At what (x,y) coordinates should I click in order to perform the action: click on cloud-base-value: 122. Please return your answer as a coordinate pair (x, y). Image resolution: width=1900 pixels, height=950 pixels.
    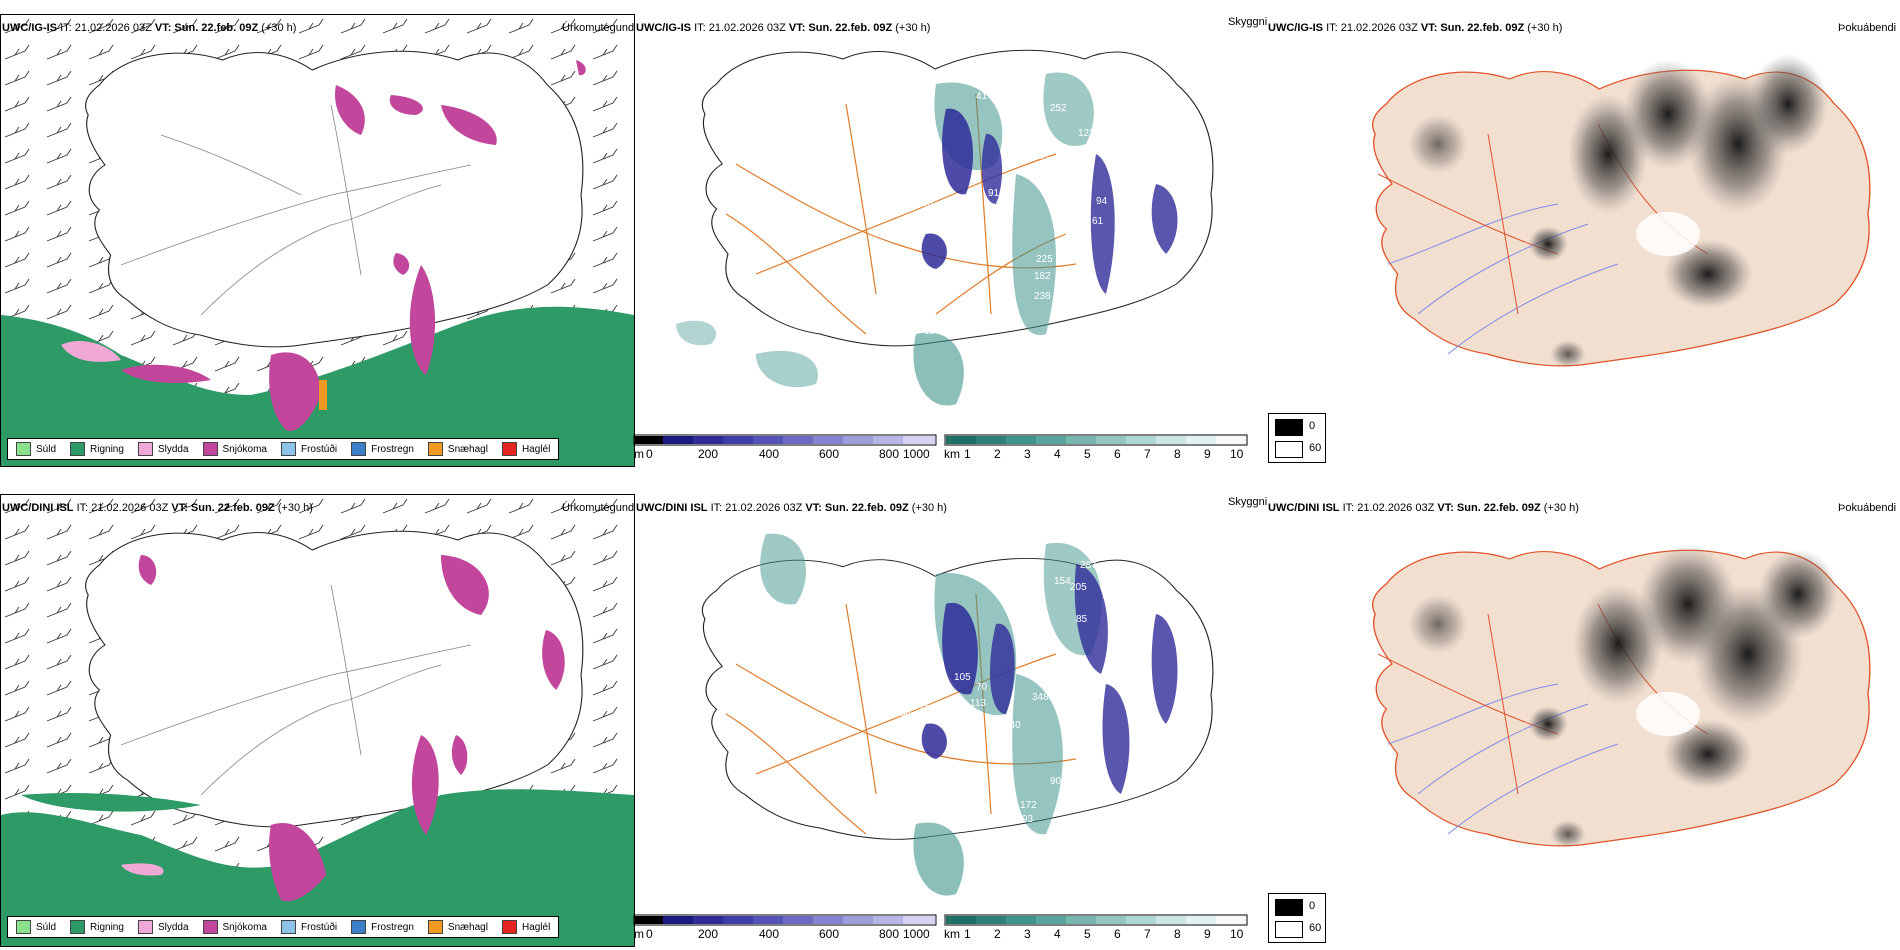
    Looking at the image, I should click on (854, 93).